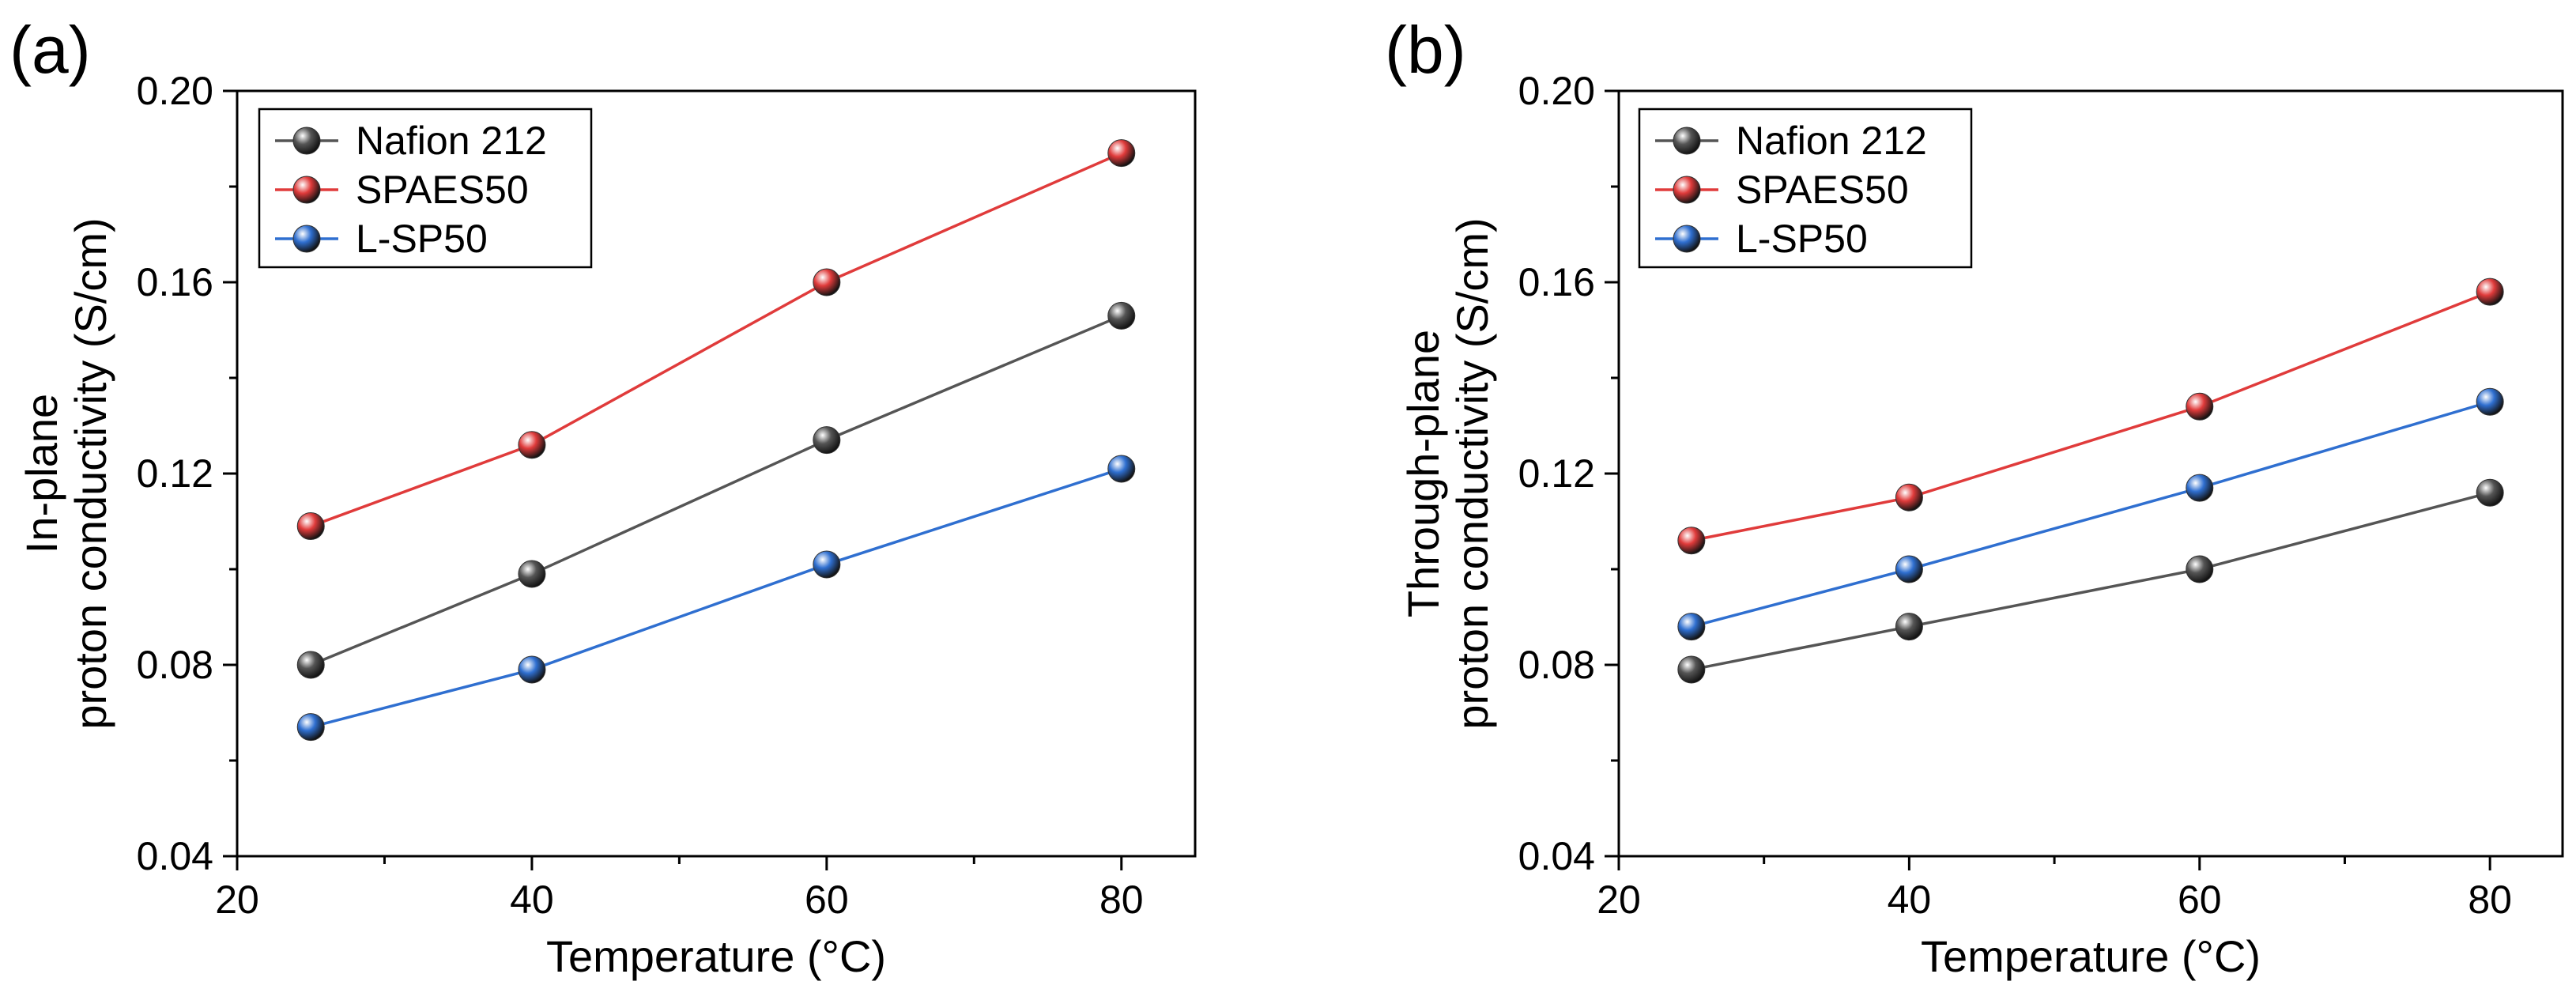 Image resolution: width=2576 pixels, height=989 pixels. Describe the element at coordinates (1425, 50) in the screenshot. I see `panel-label: (b)` at that location.